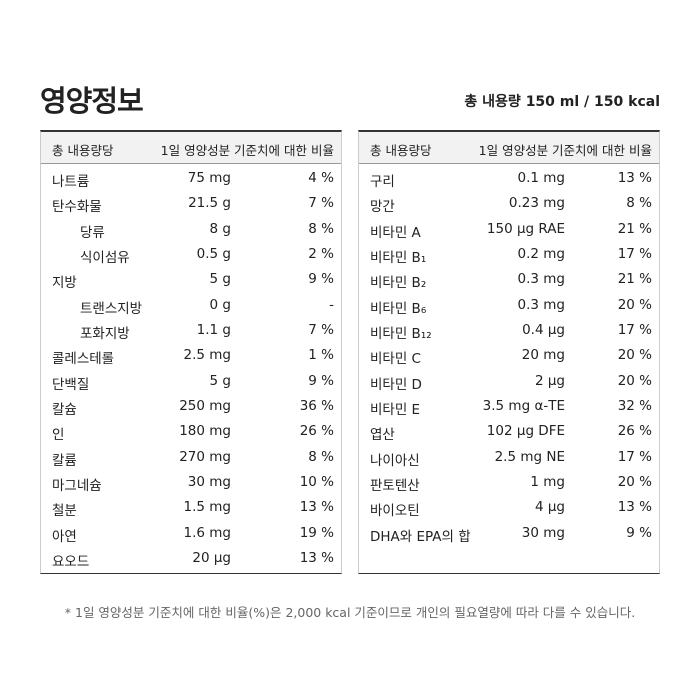 The width and height of the screenshot is (700, 700). I want to click on nutrient-name: 아연, so click(64, 536).